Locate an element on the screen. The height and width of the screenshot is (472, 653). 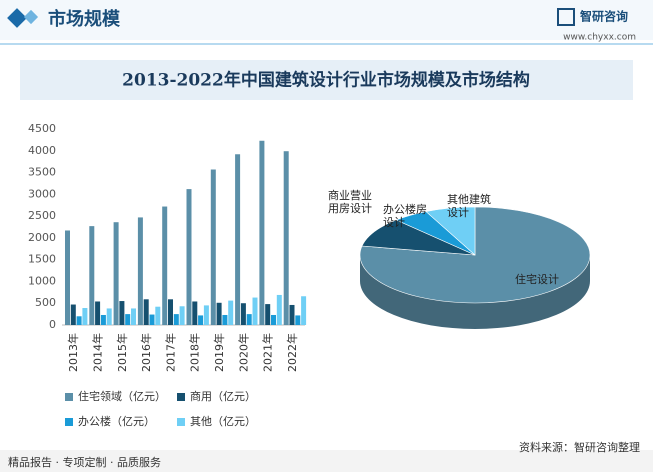
y-tick-label: 500 is located at coordinates (45, 302).